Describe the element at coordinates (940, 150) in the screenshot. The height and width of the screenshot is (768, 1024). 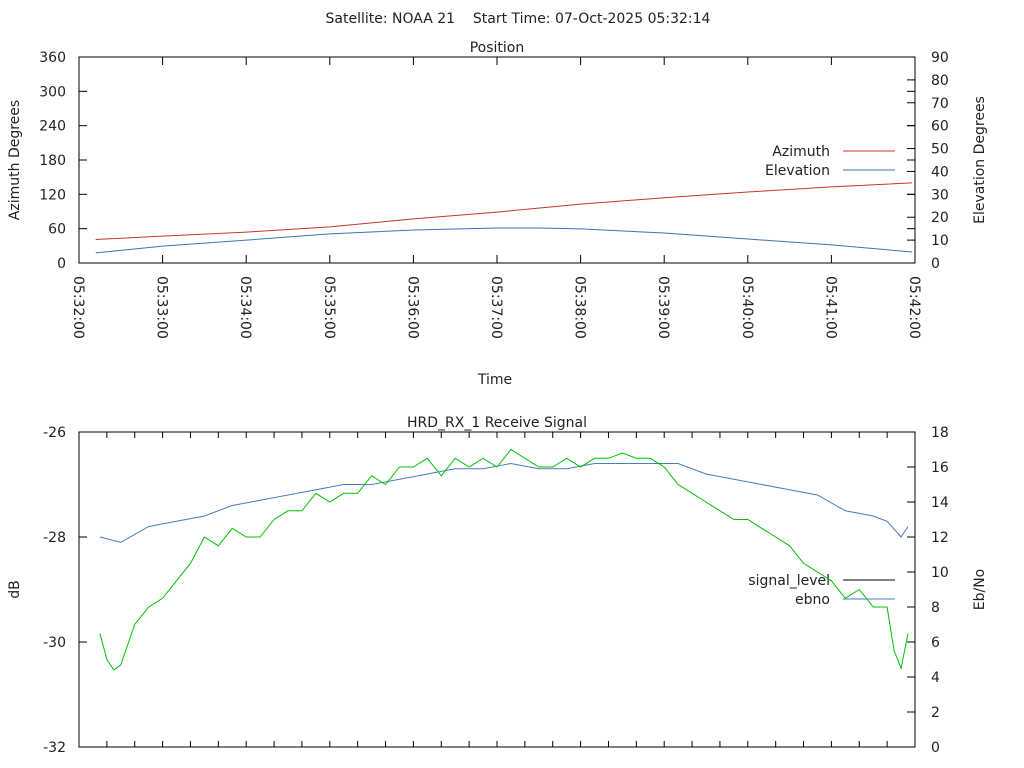
I see `y2-tick-label: 50` at that location.